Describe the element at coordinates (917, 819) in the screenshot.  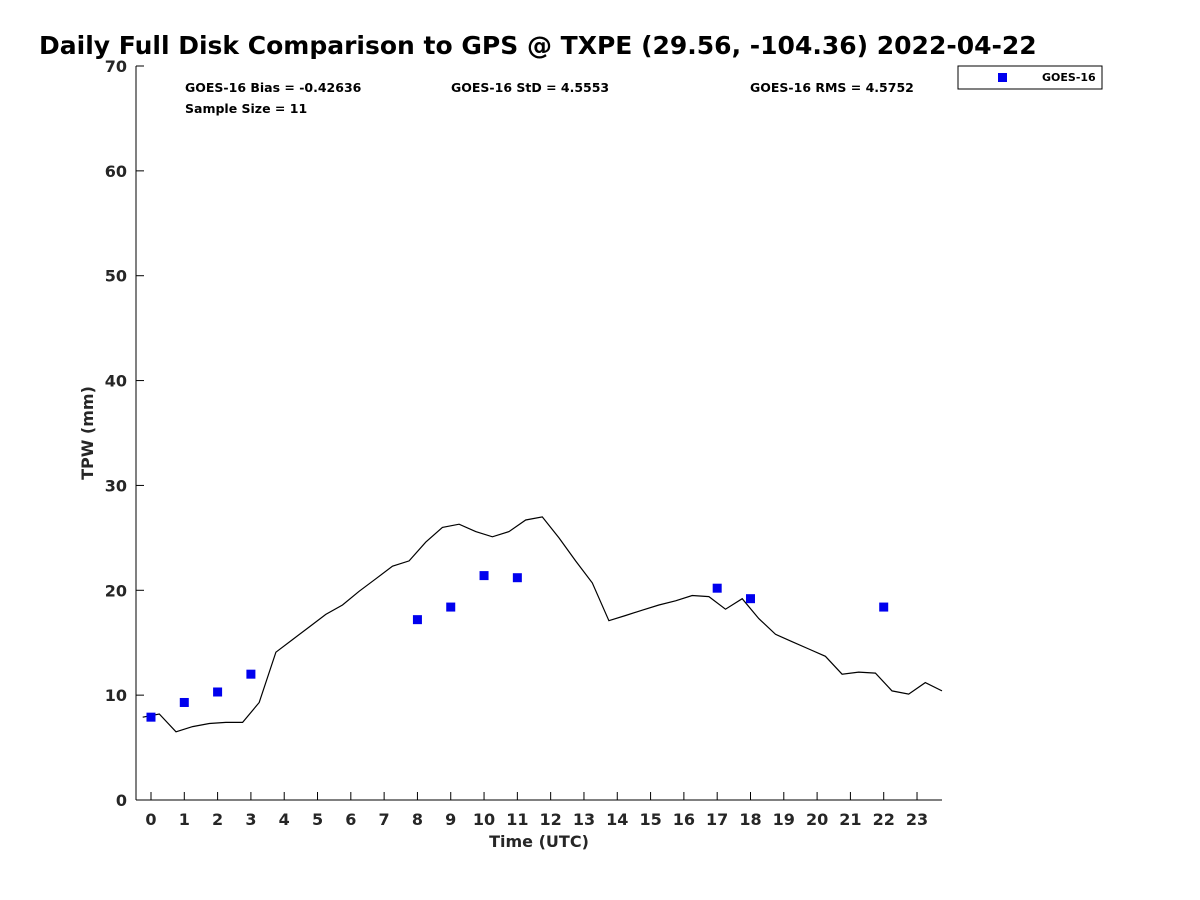
I see `x-tick-label: 23` at that location.